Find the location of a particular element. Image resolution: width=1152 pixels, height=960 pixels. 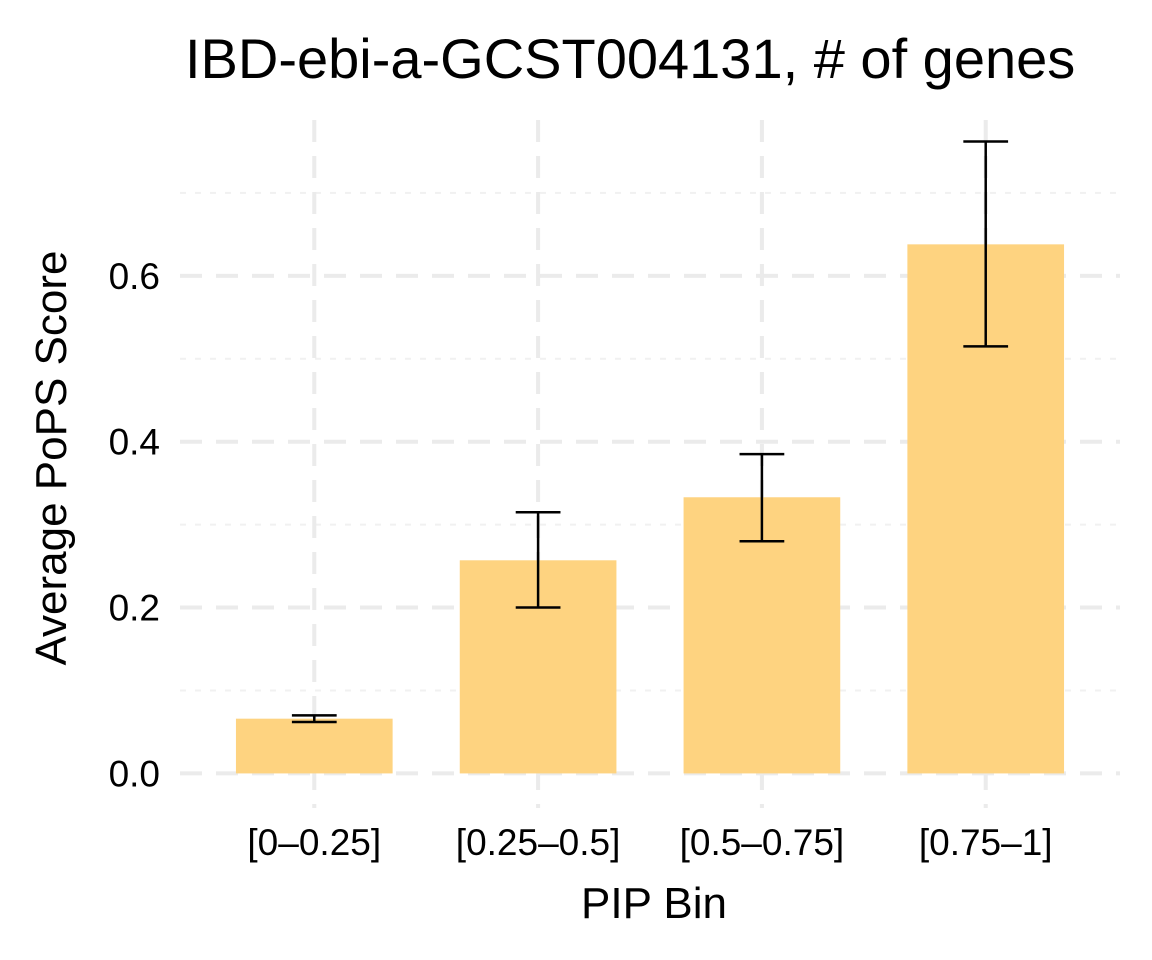

x-tick-labels: [0–0.25] [0.25–0.5] [0.5–0.75] [0.75–1] is located at coordinates (649, 842).